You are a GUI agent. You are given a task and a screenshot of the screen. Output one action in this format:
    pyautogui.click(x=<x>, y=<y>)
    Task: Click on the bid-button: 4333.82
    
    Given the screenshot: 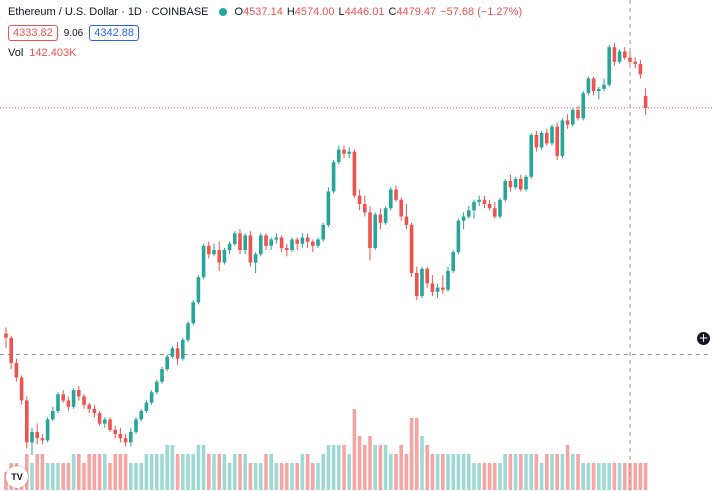 What is the action you would take?
    pyautogui.click(x=33, y=33)
    